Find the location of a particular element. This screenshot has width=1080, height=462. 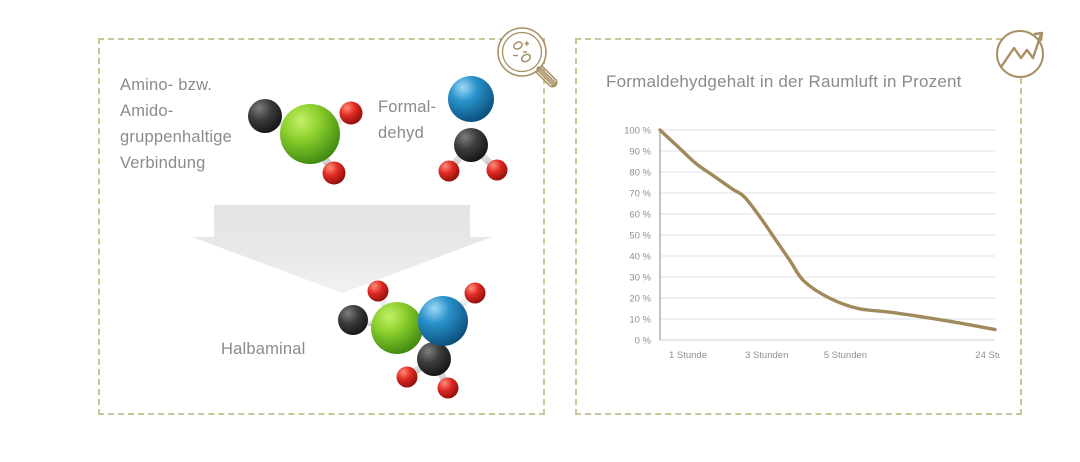

reactant-label-line-3: gruppenhaltige is located at coordinates (176, 137).